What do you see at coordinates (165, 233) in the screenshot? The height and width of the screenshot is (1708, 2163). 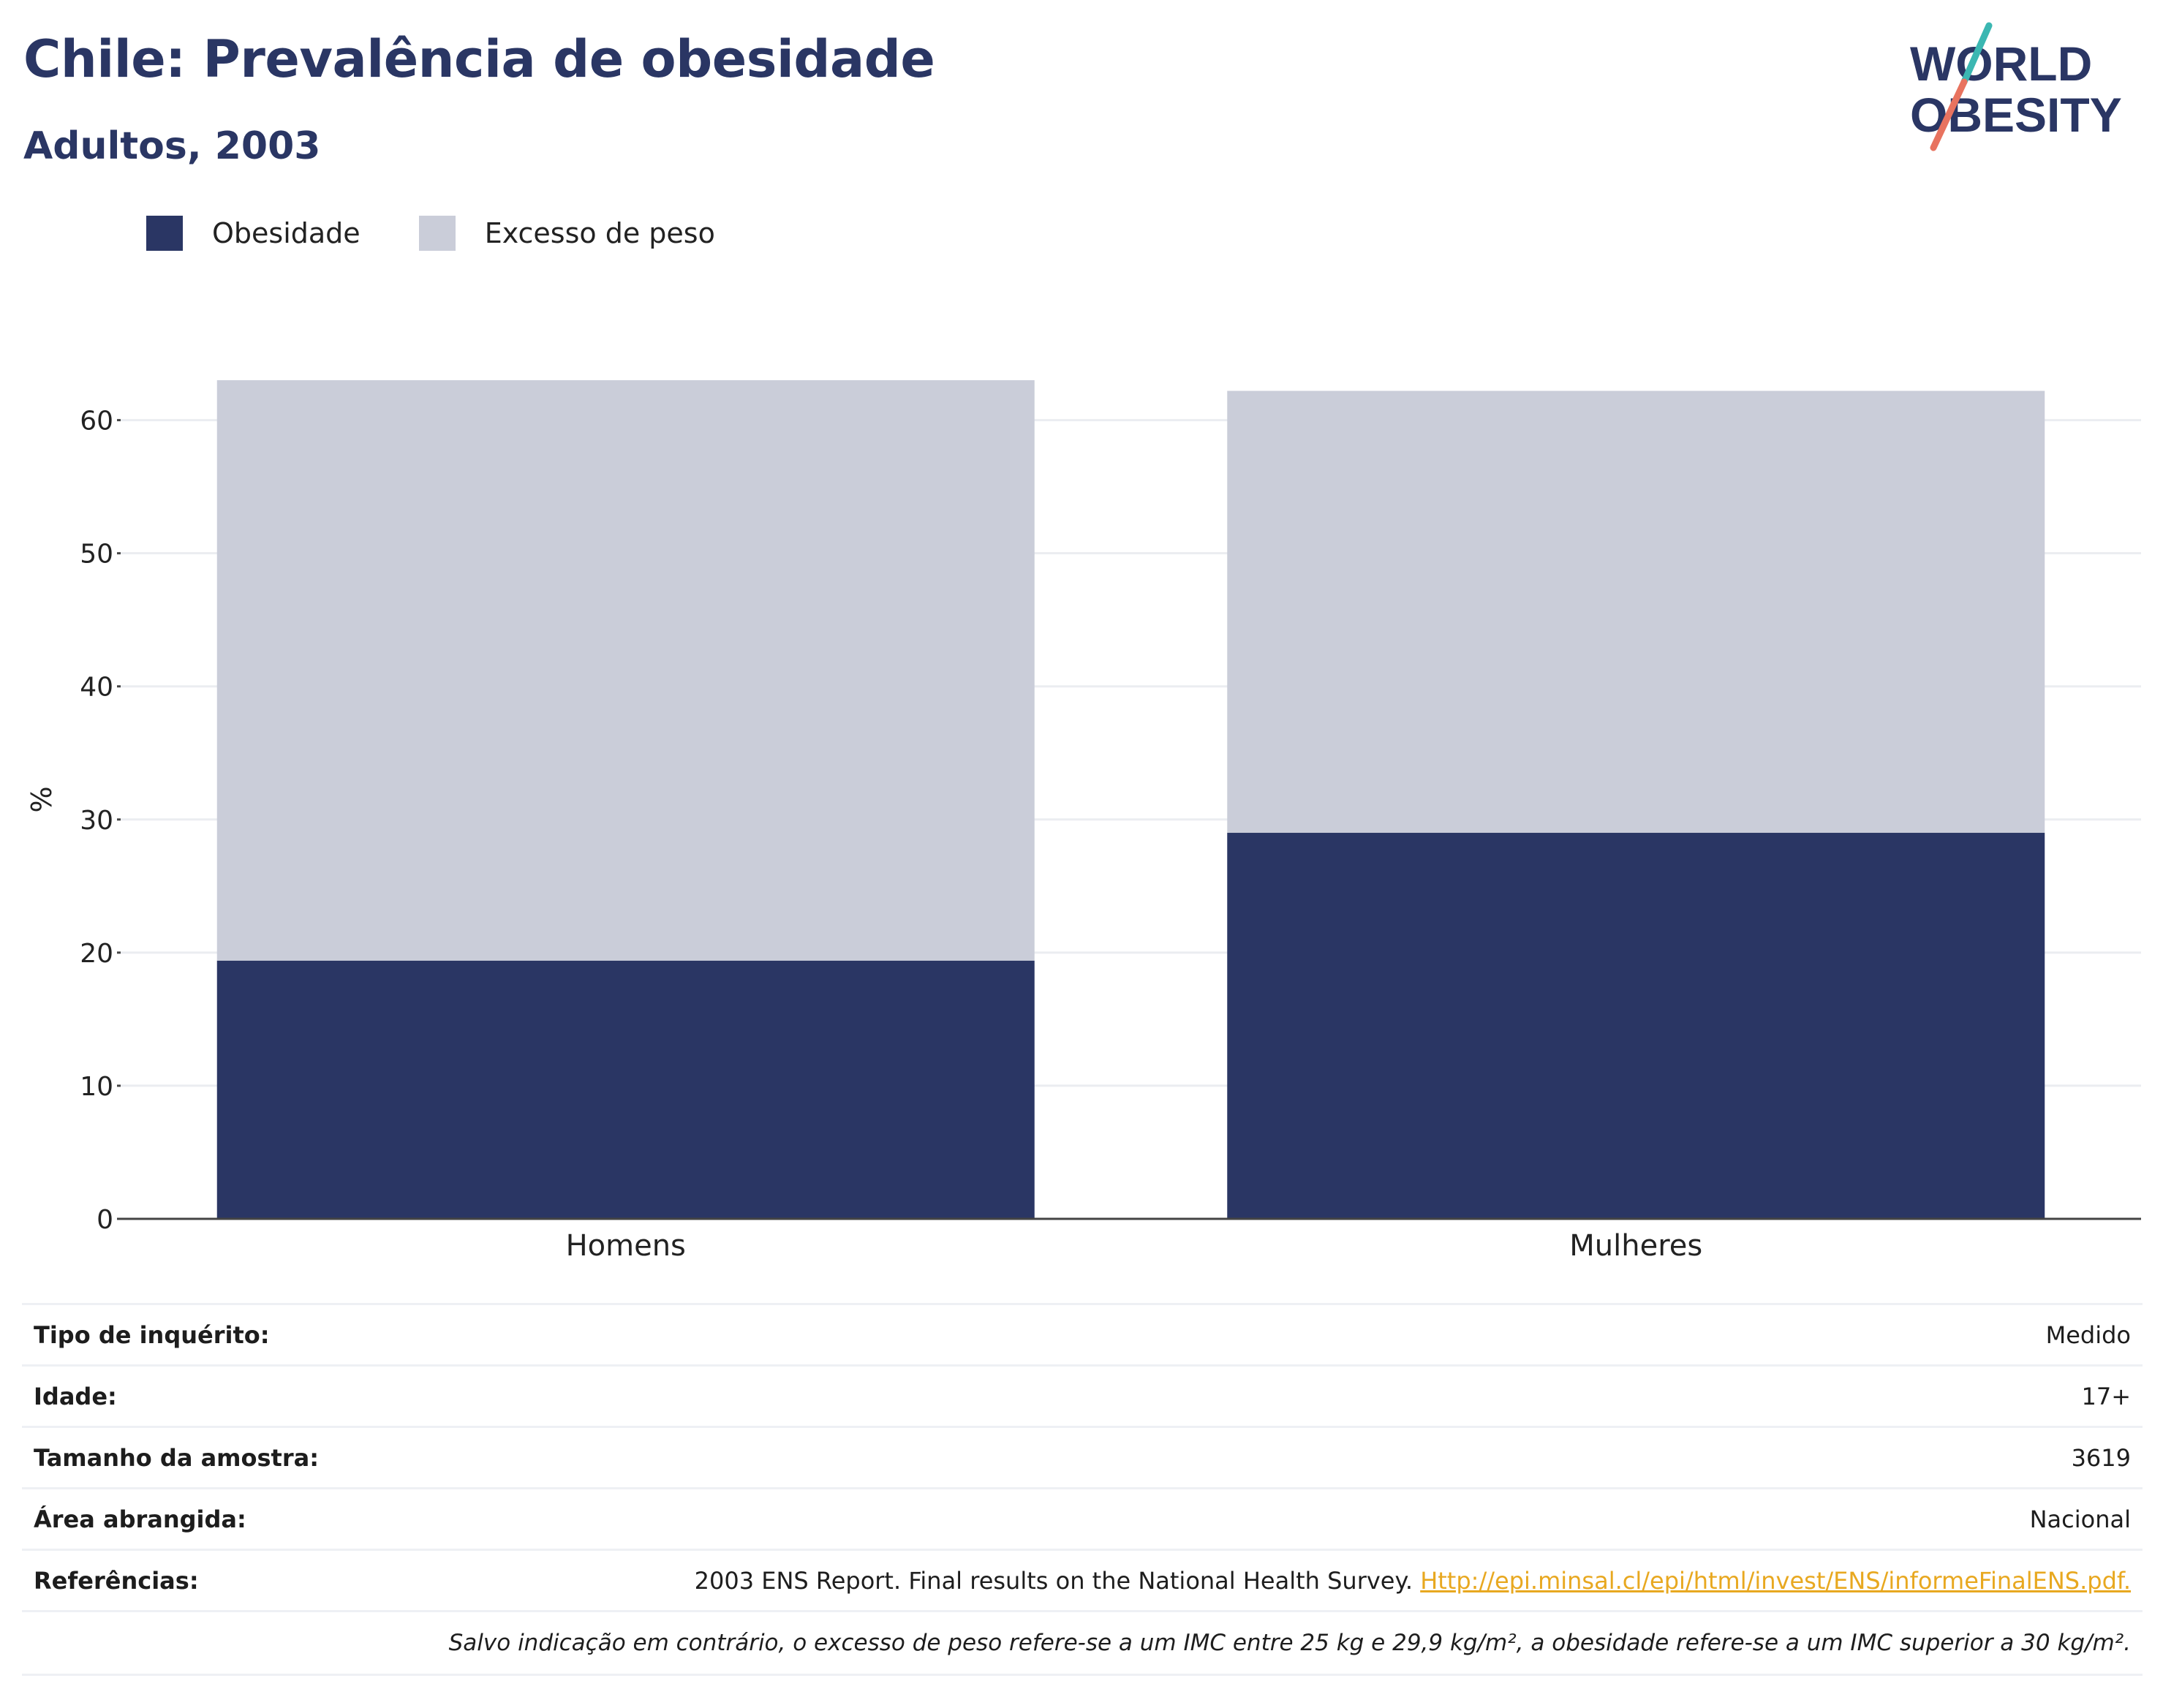 I see `legend-swatch-obesidade` at bounding box center [165, 233].